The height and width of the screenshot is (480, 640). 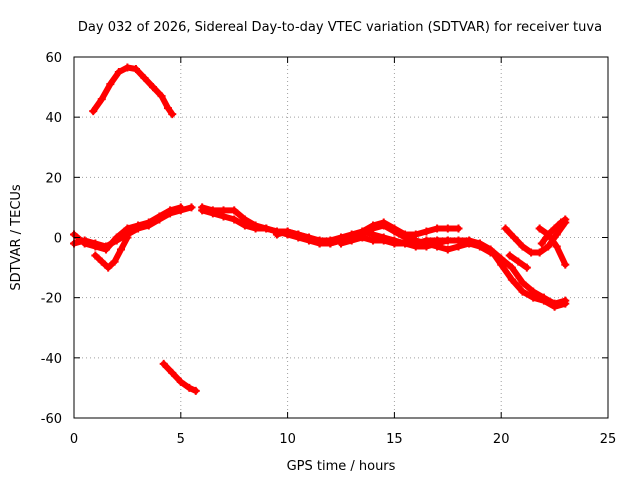 What do you see at coordinates (341, 466) in the screenshot?
I see `x-axis-label: GPS time / hours` at bounding box center [341, 466].